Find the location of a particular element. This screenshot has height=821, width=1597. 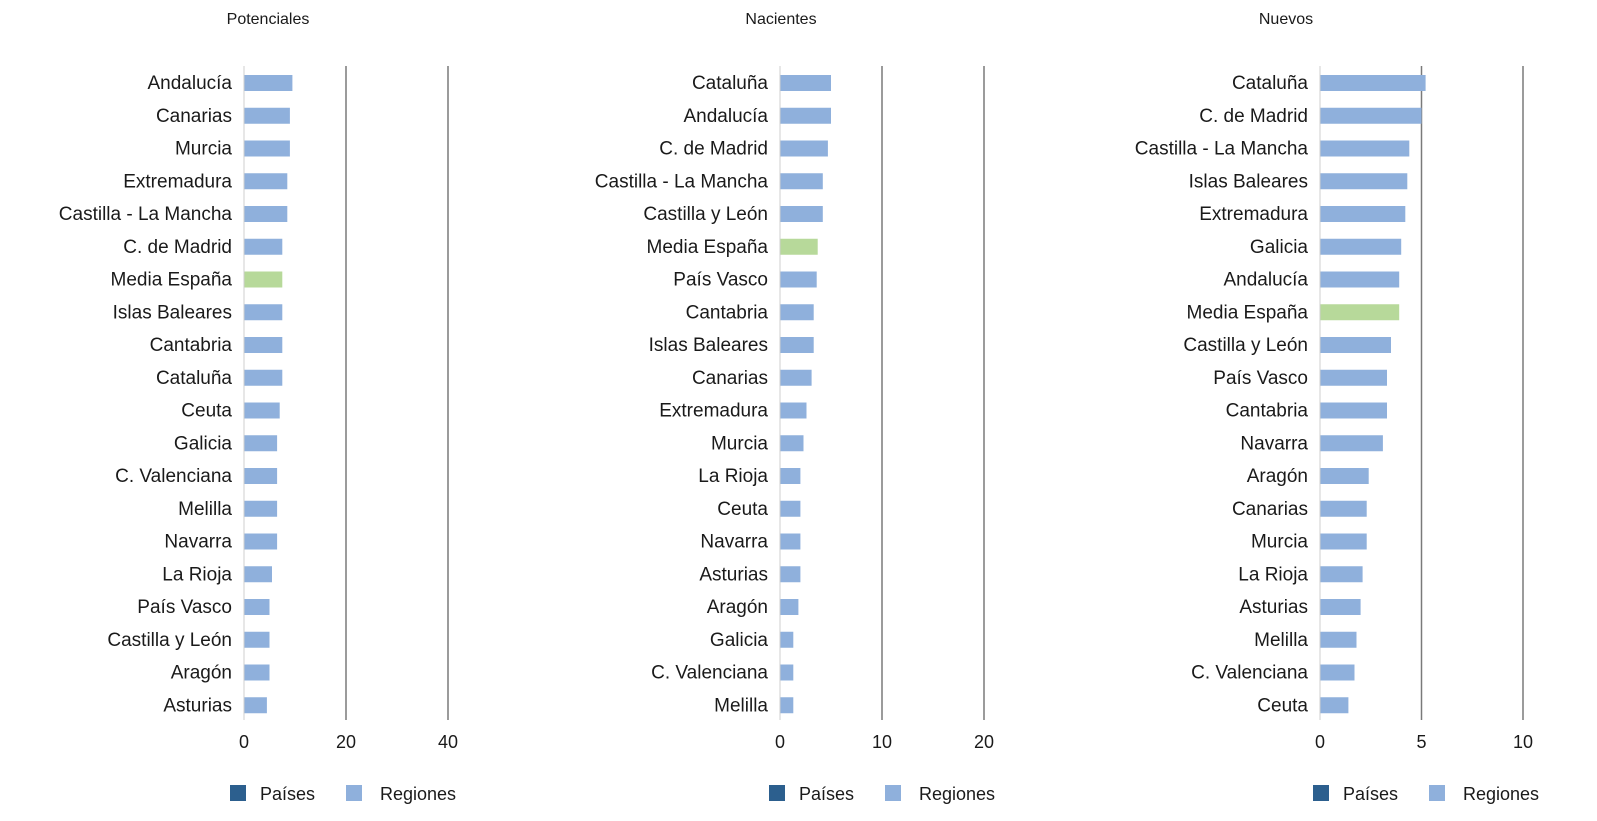

x-tick-label: 40 is located at coordinates (448, 742).